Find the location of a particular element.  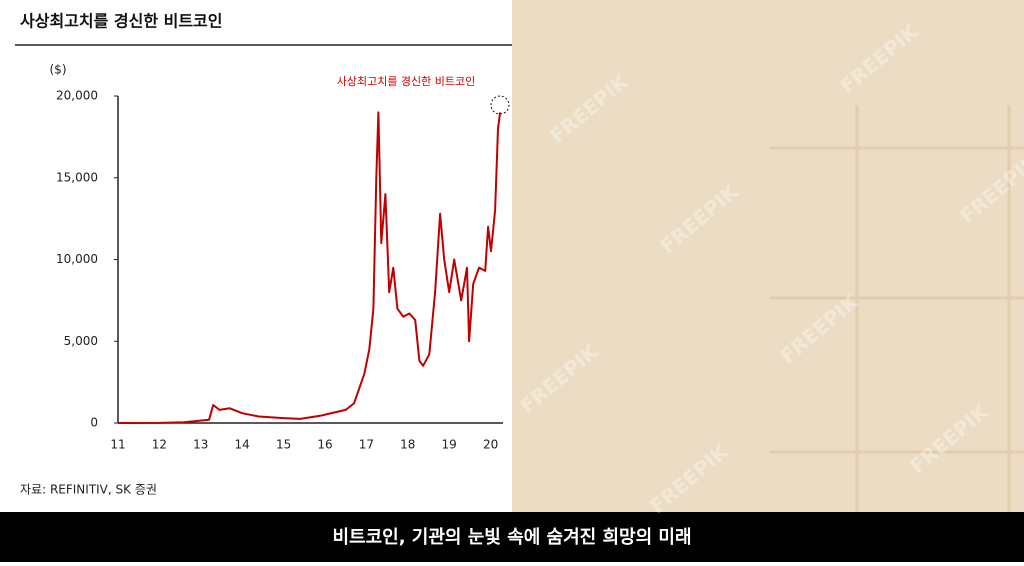

chart-title: 사상최고치를 경신한 비트코인 is located at coordinates (121, 21).